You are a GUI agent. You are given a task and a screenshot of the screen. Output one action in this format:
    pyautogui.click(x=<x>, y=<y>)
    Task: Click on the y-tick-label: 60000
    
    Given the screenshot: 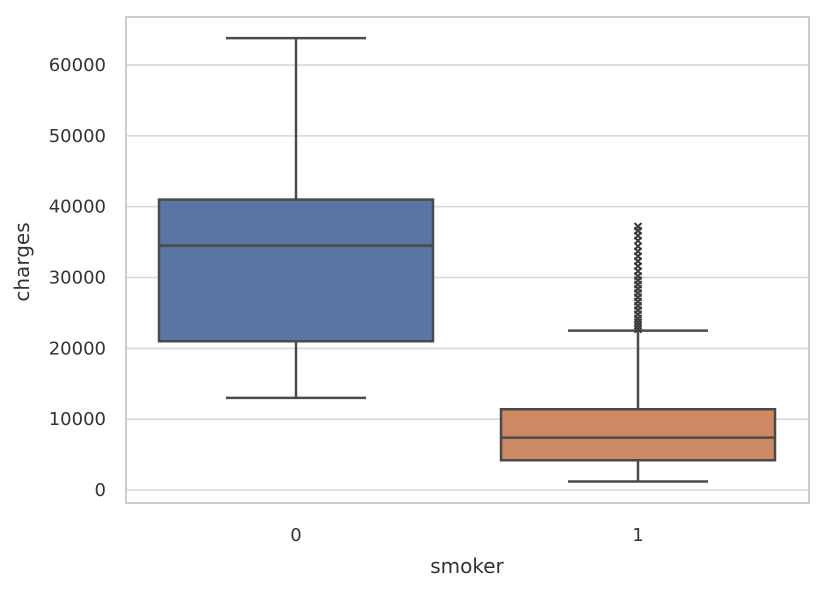 What is the action you would take?
    pyautogui.click(x=77, y=65)
    